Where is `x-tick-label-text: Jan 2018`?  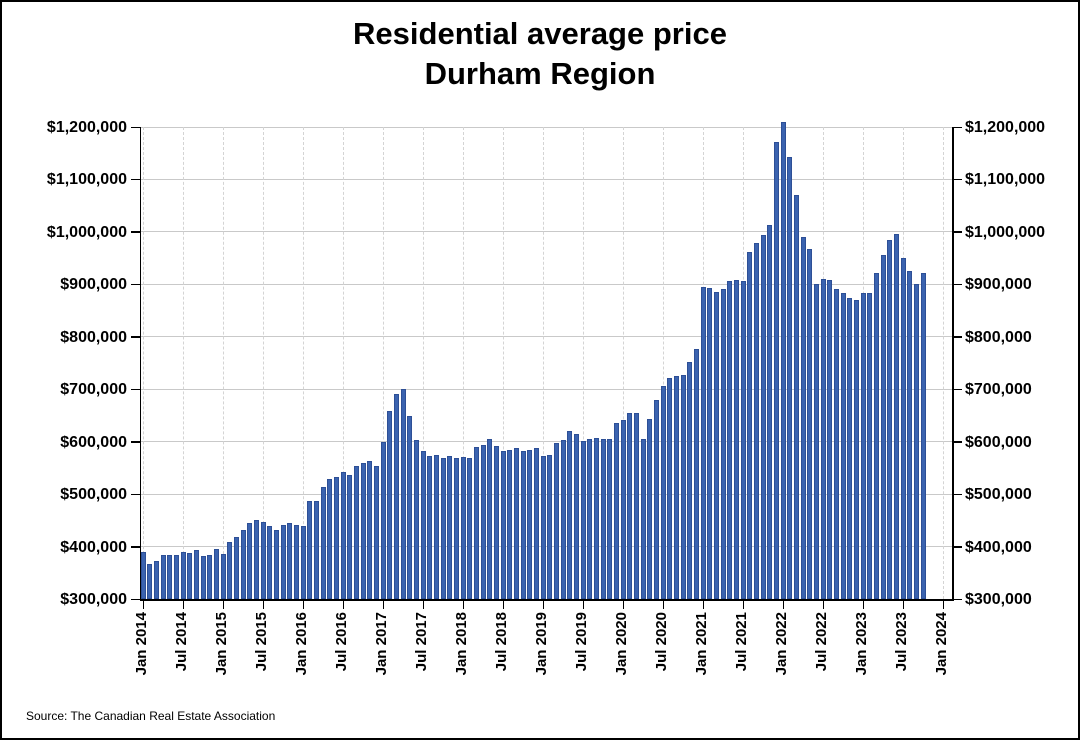 x-tick-label-text: Jan 2018 is located at coordinates (461, 644).